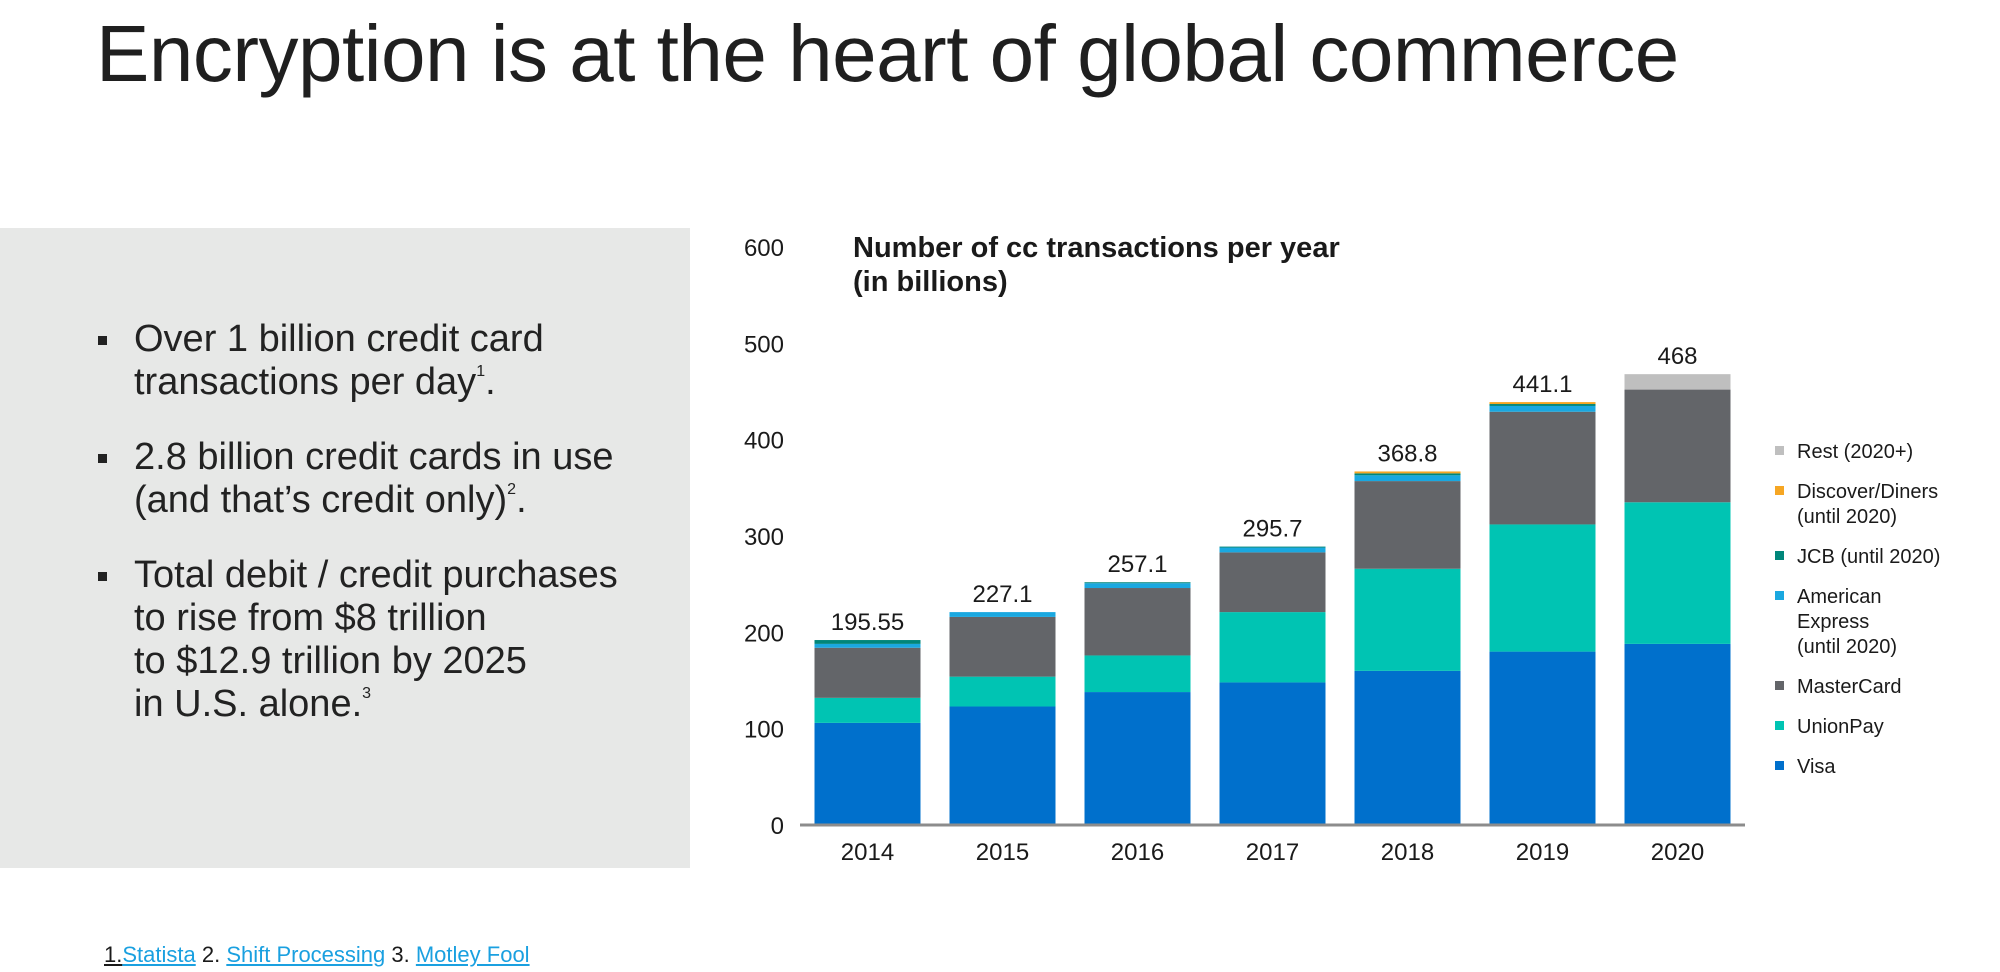 This screenshot has width=2000, height=972. Describe the element at coordinates (1839, 597) in the screenshot. I see `legend-label: American` at that location.